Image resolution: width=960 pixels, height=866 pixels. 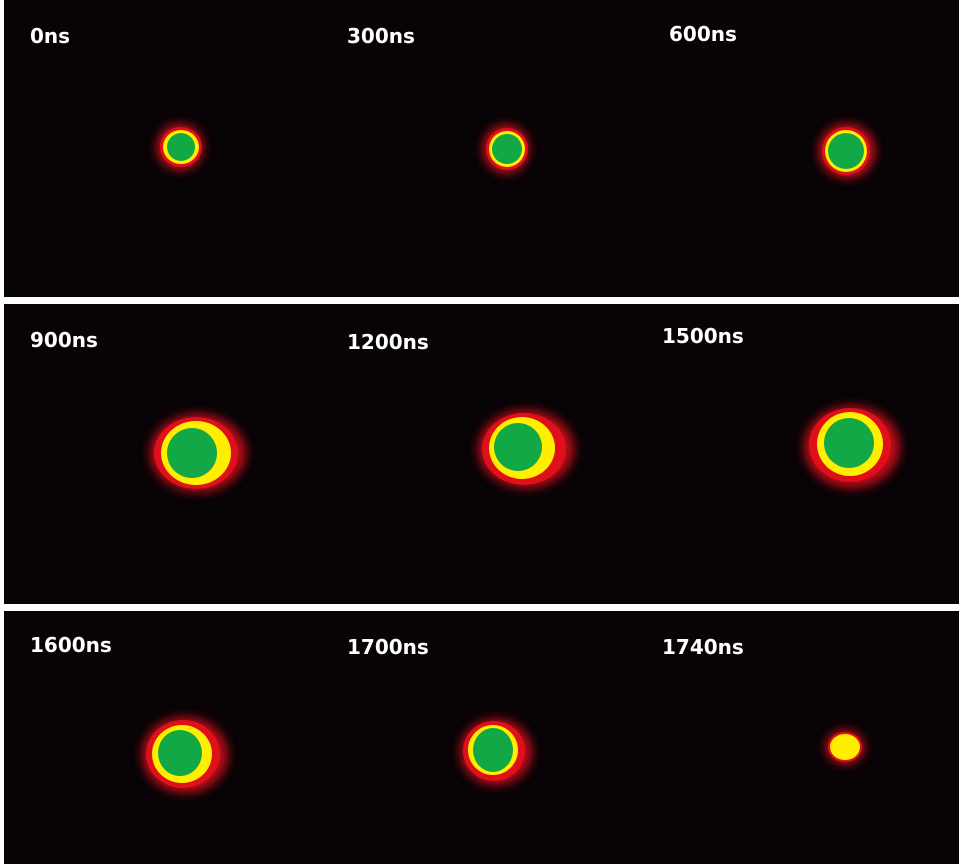 What do you see at coordinates (64, 340) in the screenshot?
I see `time-label: 900ns` at bounding box center [64, 340].